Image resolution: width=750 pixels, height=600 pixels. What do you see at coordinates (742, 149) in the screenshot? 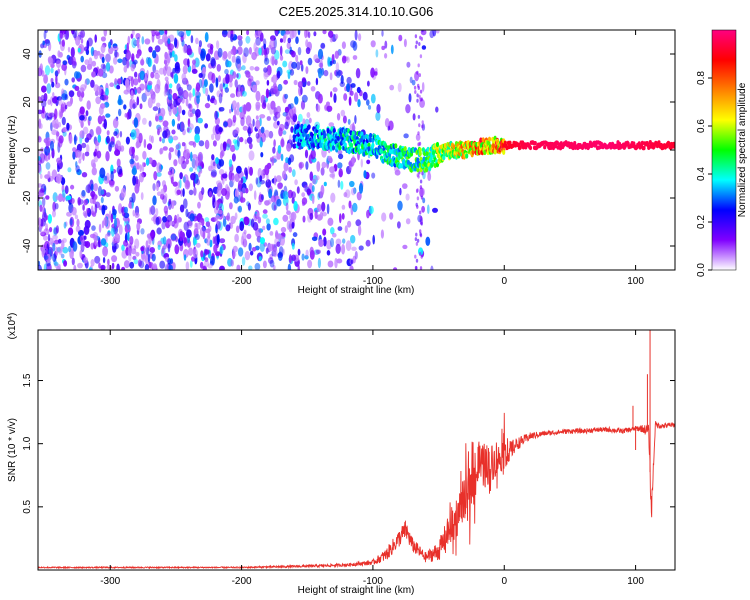
I see `colorbar-label: Normalized spectral amplitude` at bounding box center [742, 149].